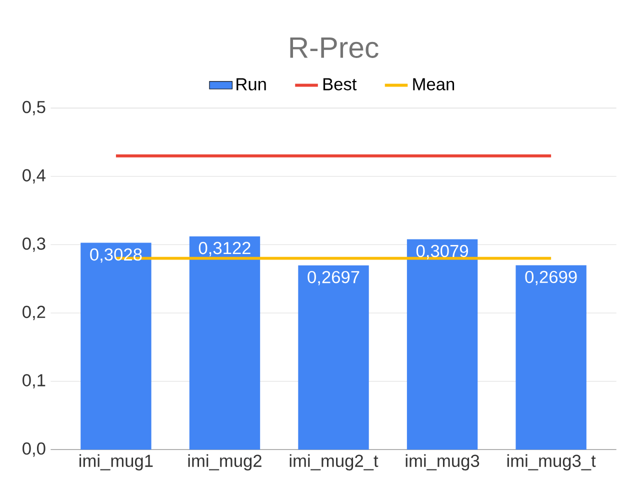  What do you see at coordinates (340, 84) in the screenshot?
I see `legend-label: Best` at bounding box center [340, 84].